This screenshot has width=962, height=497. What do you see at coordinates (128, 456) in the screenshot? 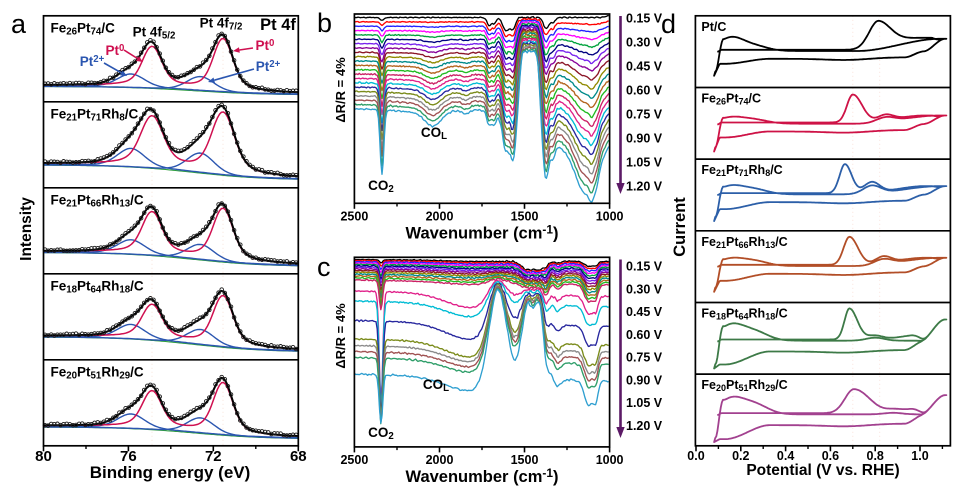
I see `svg-text: 76` at bounding box center [128, 456].